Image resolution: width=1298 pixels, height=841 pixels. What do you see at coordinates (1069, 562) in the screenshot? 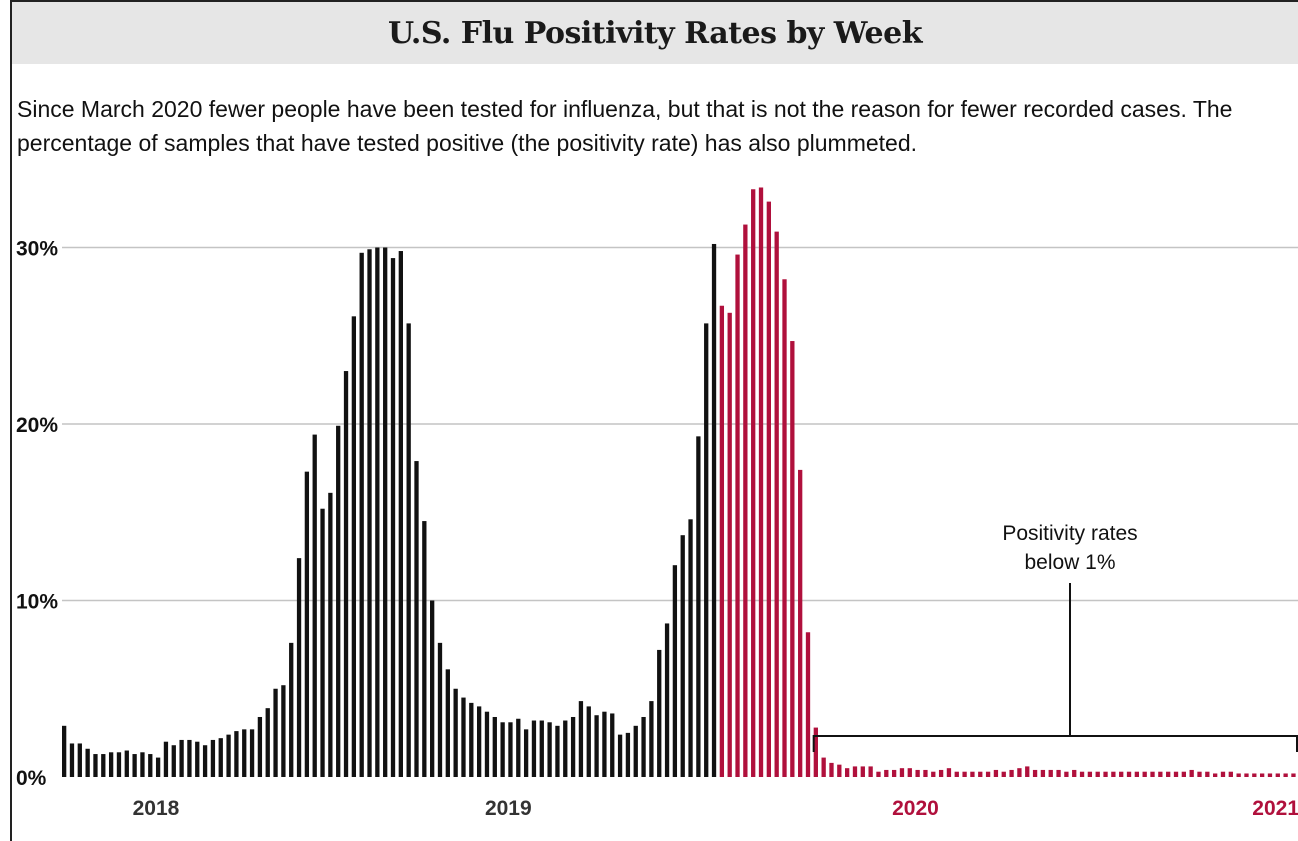
I see `annotation-text: below 1%` at bounding box center [1069, 562].